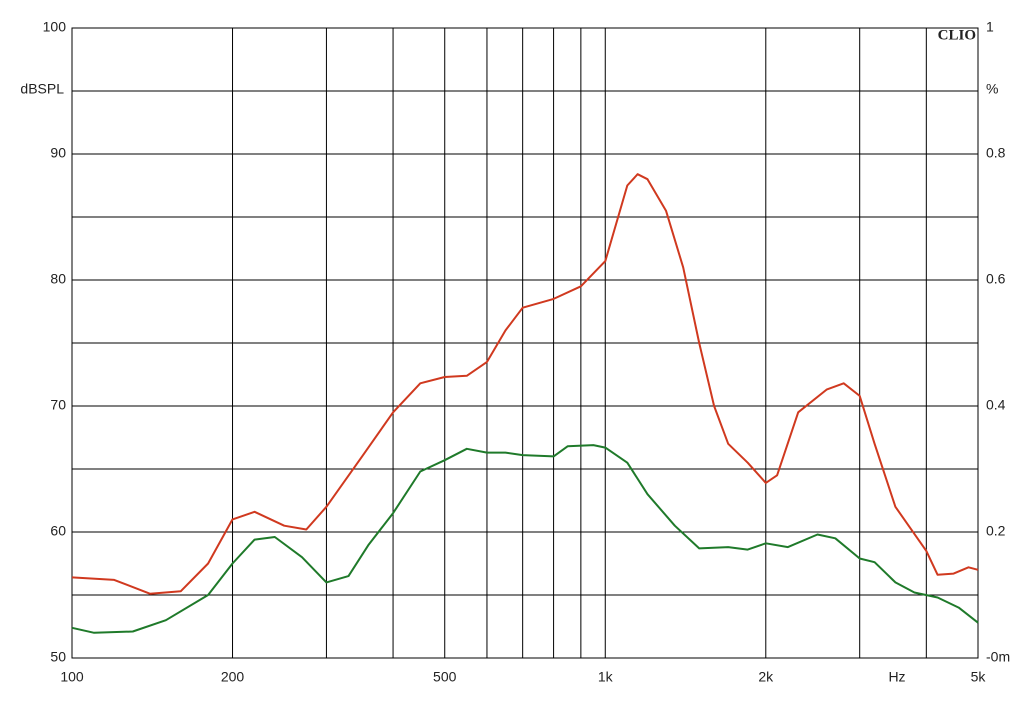 The width and height of the screenshot is (1027, 714). What do you see at coordinates (996, 279) in the screenshot?
I see `y2-tick-label: 0.6` at bounding box center [996, 279].